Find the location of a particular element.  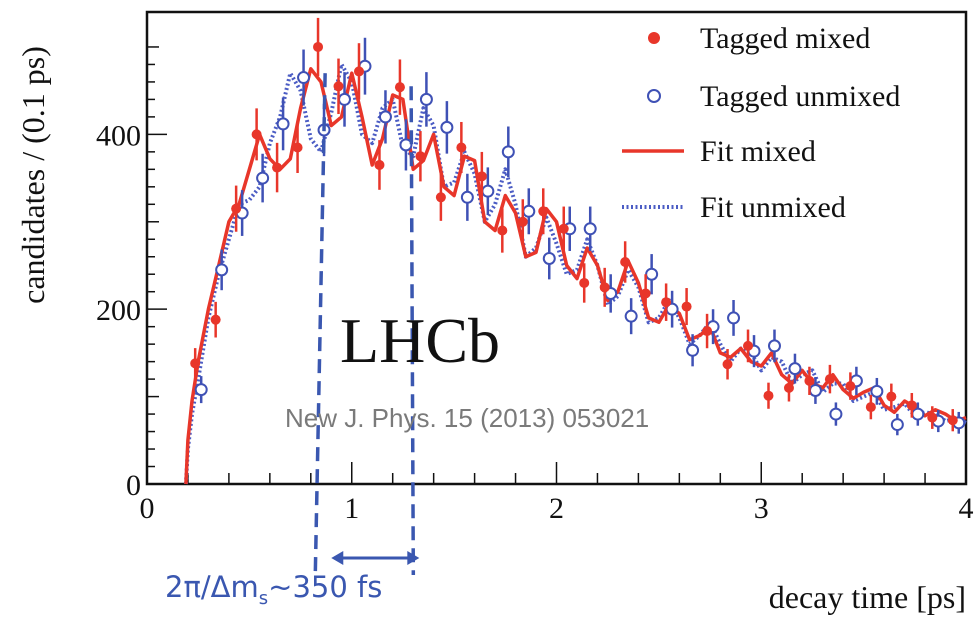

x-tick-label: 2 is located at coordinates (556, 508).